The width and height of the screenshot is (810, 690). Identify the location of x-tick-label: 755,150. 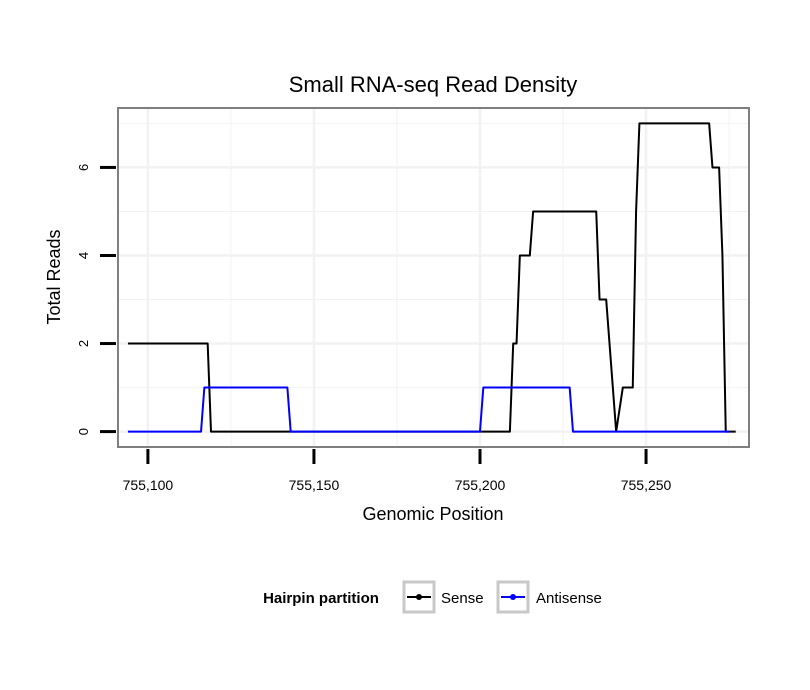
(314, 485).